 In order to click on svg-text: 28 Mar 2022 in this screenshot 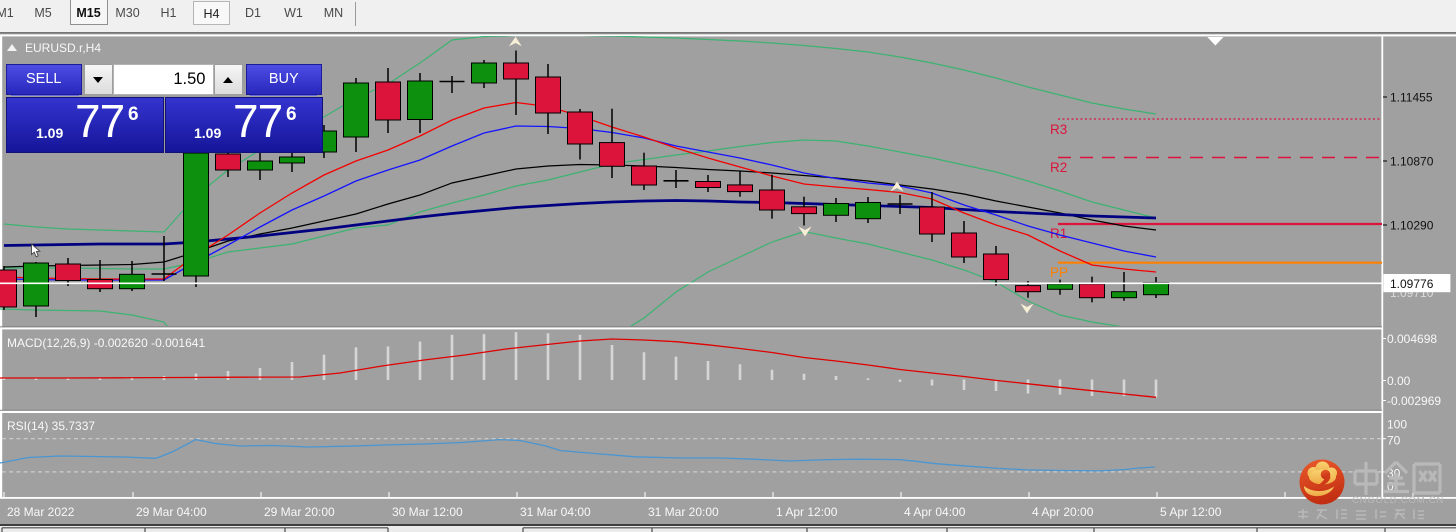, I will do `click(41, 512)`.